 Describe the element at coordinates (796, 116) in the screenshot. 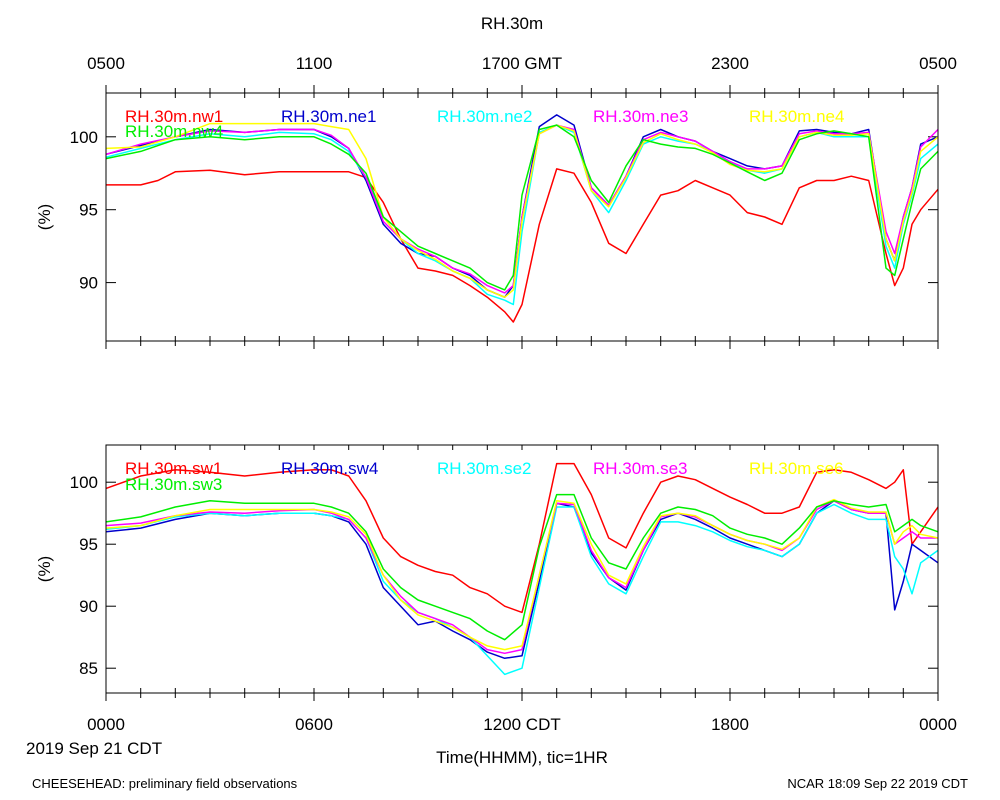

I see `legend-ne4: RH.30m.ne4` at that location.